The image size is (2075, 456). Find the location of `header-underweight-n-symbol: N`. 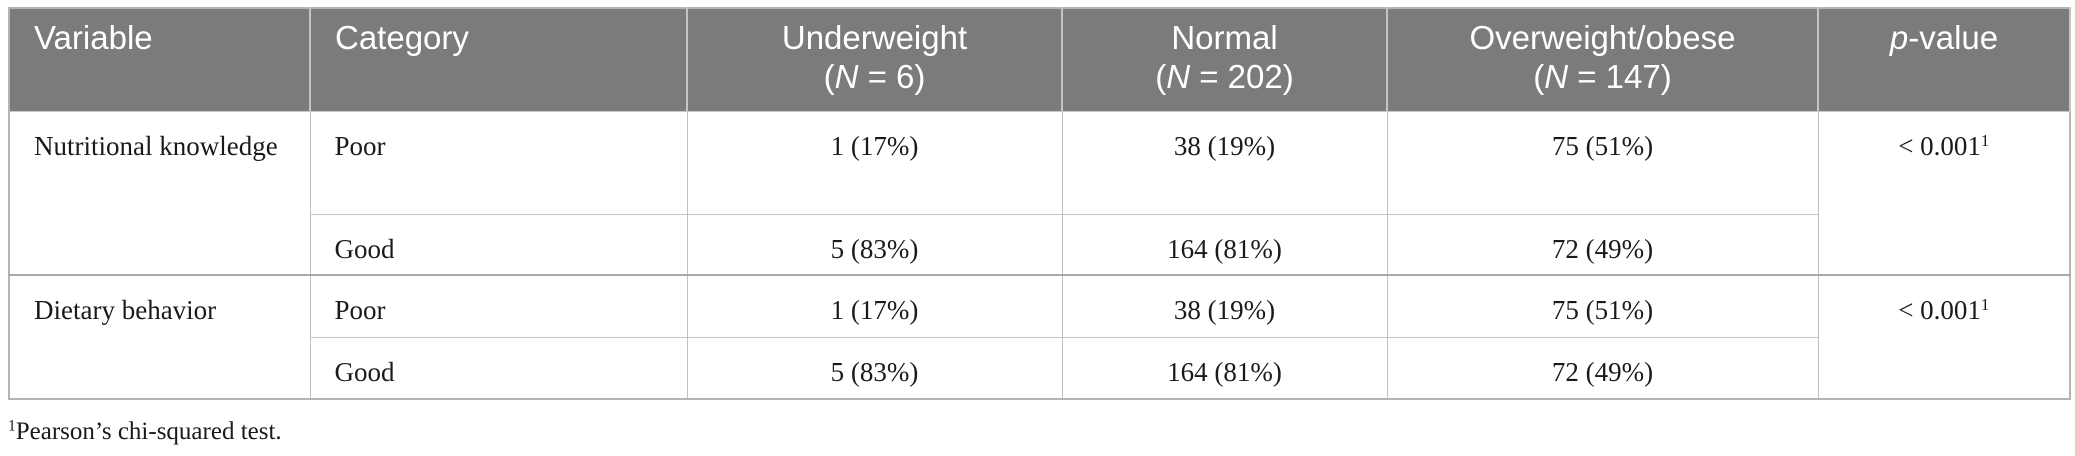

header-underweight-n-symbol: N is located at coordinates (846, 76).